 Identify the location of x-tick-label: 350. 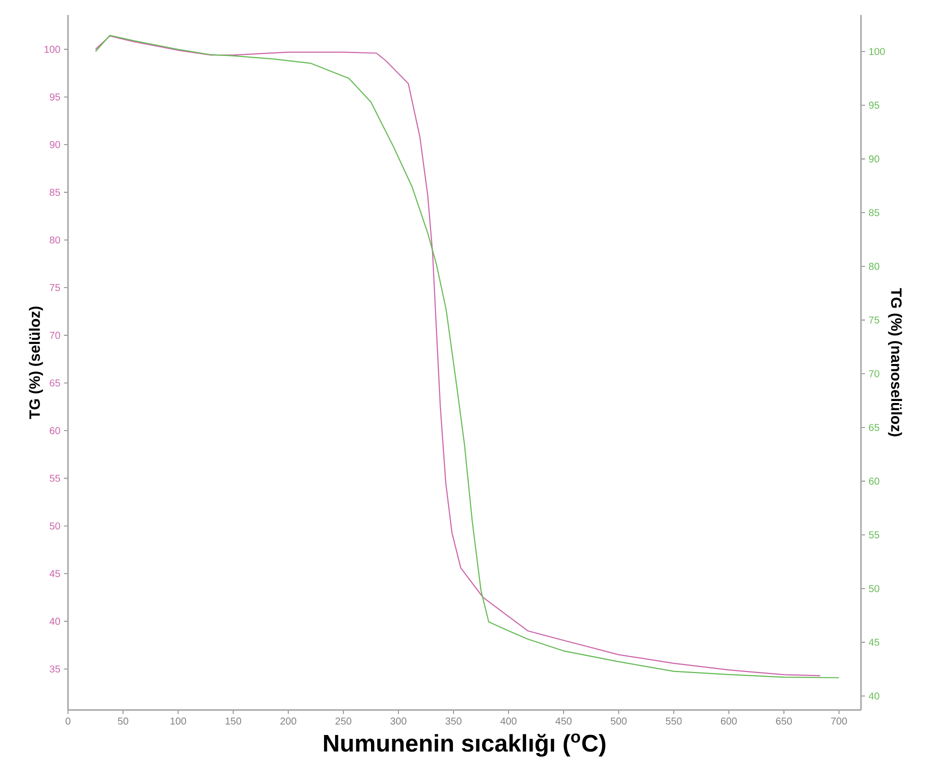
(454, 721).